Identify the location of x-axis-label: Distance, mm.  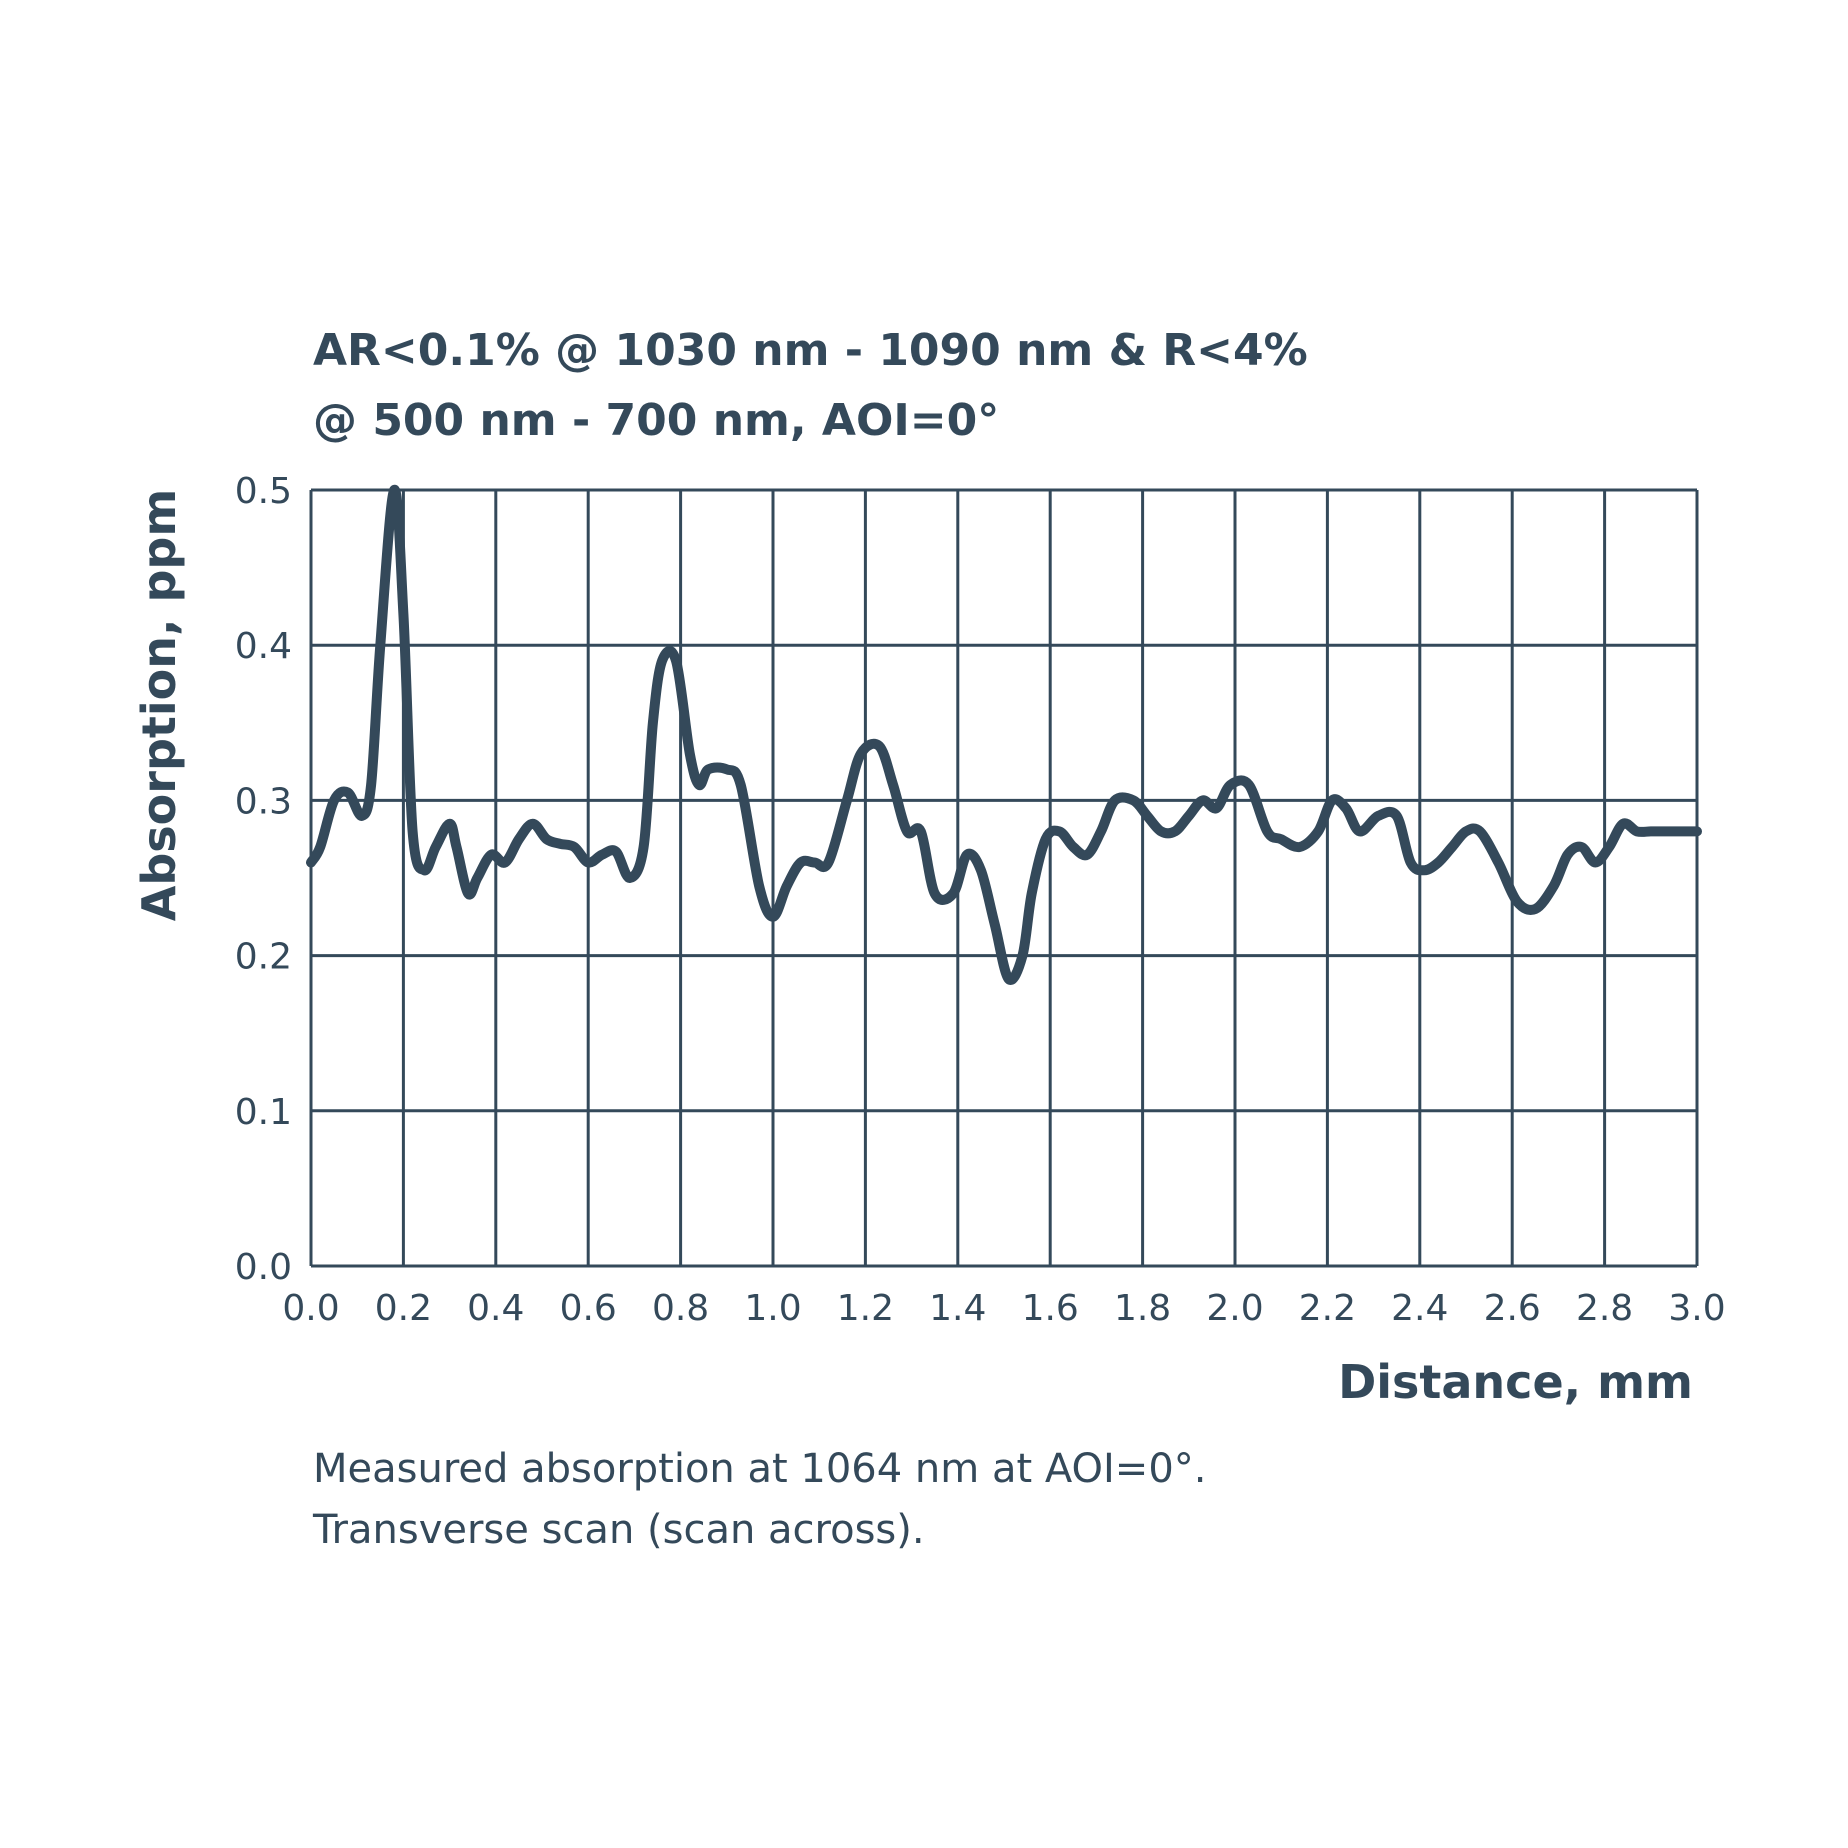
(1515, 1382).